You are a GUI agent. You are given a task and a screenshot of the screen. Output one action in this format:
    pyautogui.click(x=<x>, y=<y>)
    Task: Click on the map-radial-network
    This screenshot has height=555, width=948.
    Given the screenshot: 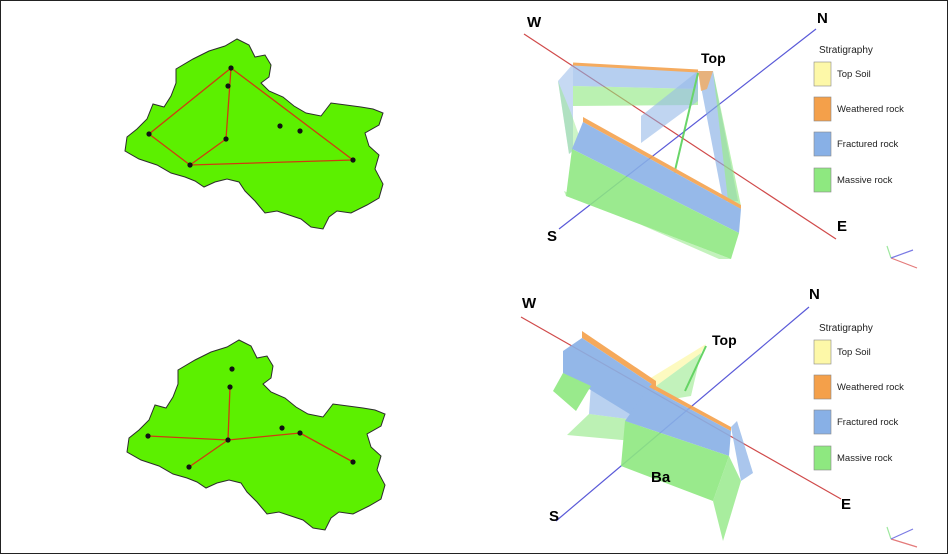 What is the action you would take?
    pyautogui.click(x=256, y=435)
    